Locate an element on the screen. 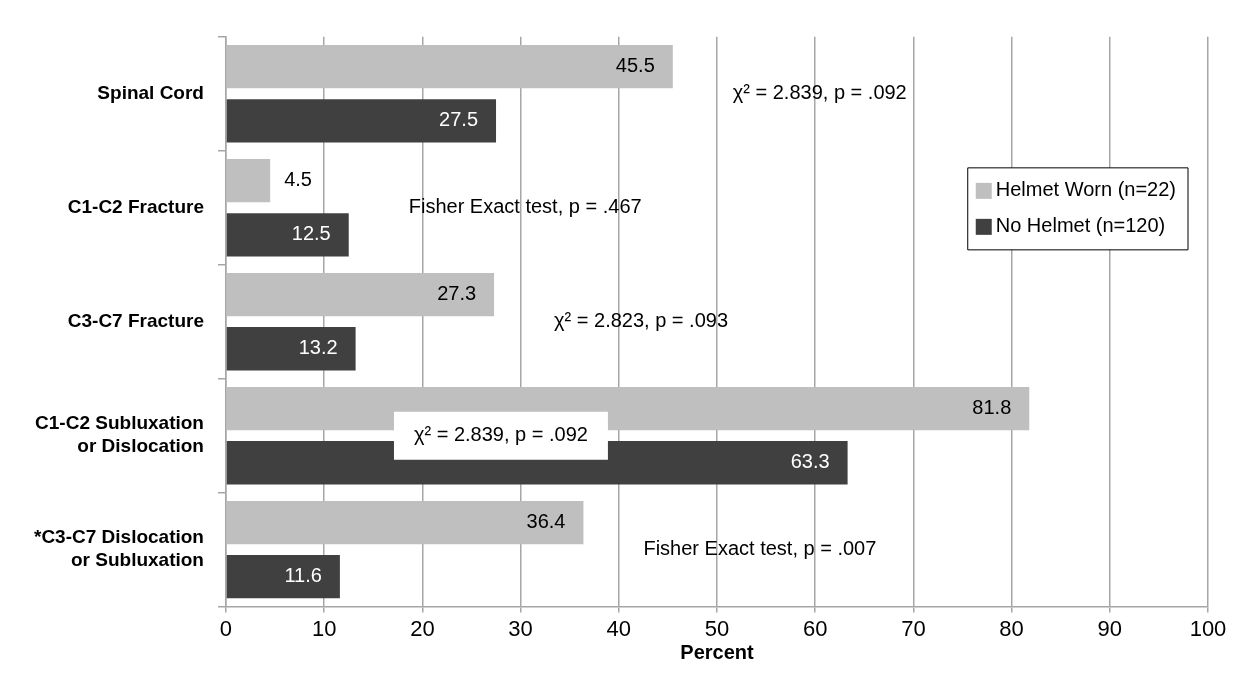  data-label: 13.2 is located at coordinates (318, 347).